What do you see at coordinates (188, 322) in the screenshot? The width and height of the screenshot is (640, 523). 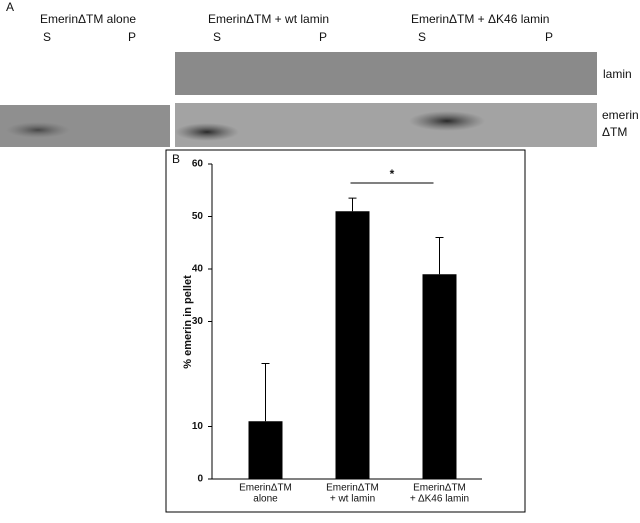 I see `y-axis-label: % emerin in pellet` at bounding box center [188, 322].